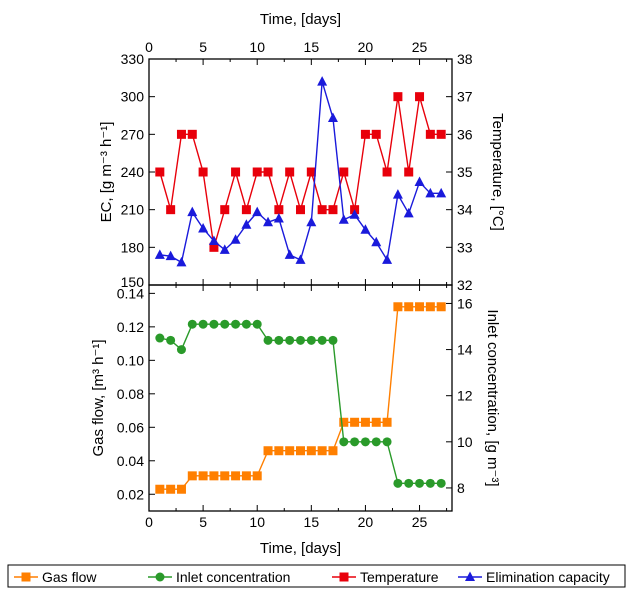  Describe the element at coordinates (300, 19) in the screenshot. I see `top-x-axis-label: Time, [days]` at that location.